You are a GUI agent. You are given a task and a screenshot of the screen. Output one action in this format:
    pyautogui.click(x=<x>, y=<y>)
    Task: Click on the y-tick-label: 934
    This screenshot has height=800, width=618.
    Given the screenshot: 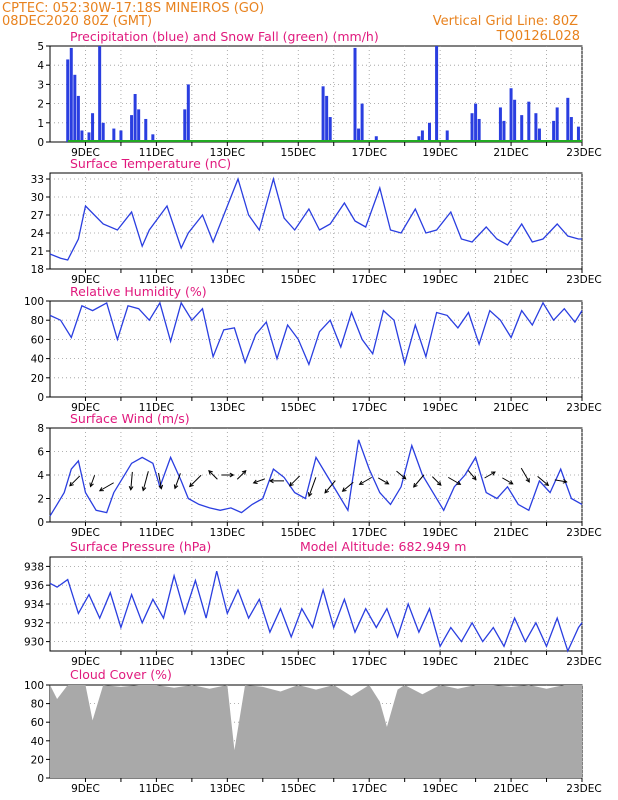 What is the action you would take?
    pyautogui.click(x=34, y=605)
    